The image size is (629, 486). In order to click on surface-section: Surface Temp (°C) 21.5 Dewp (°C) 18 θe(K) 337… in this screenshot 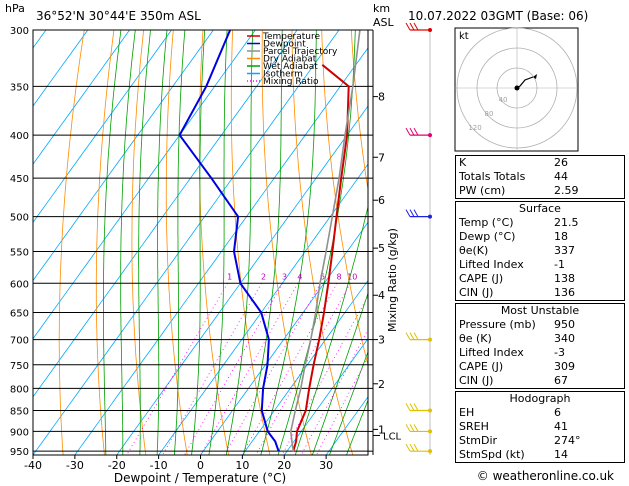, I will do `click(540, 251)`.